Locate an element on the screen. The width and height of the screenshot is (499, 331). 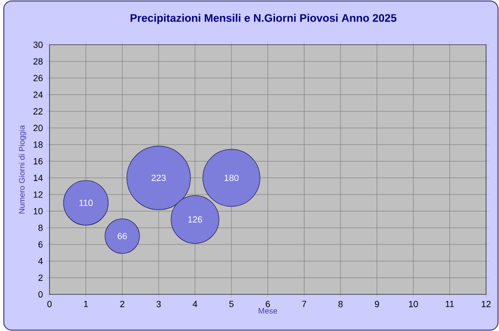
y-tick-label: 26 is located at coordinates (38, 78).